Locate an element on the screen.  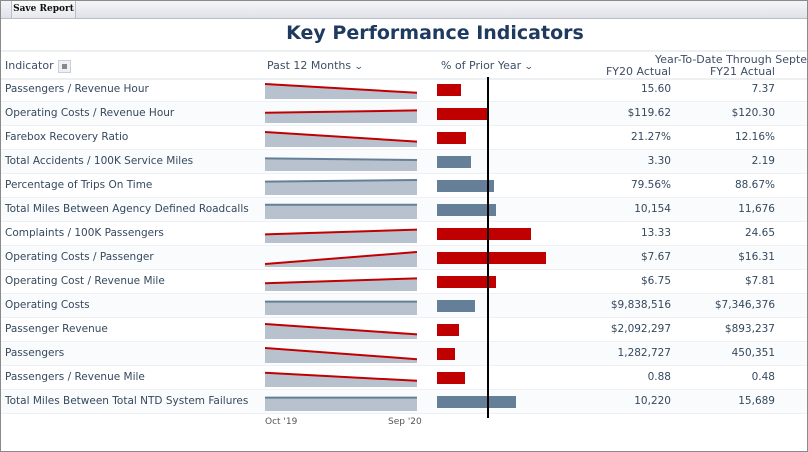
fy20-value: $7.67 is located at coordinates (655, 257).